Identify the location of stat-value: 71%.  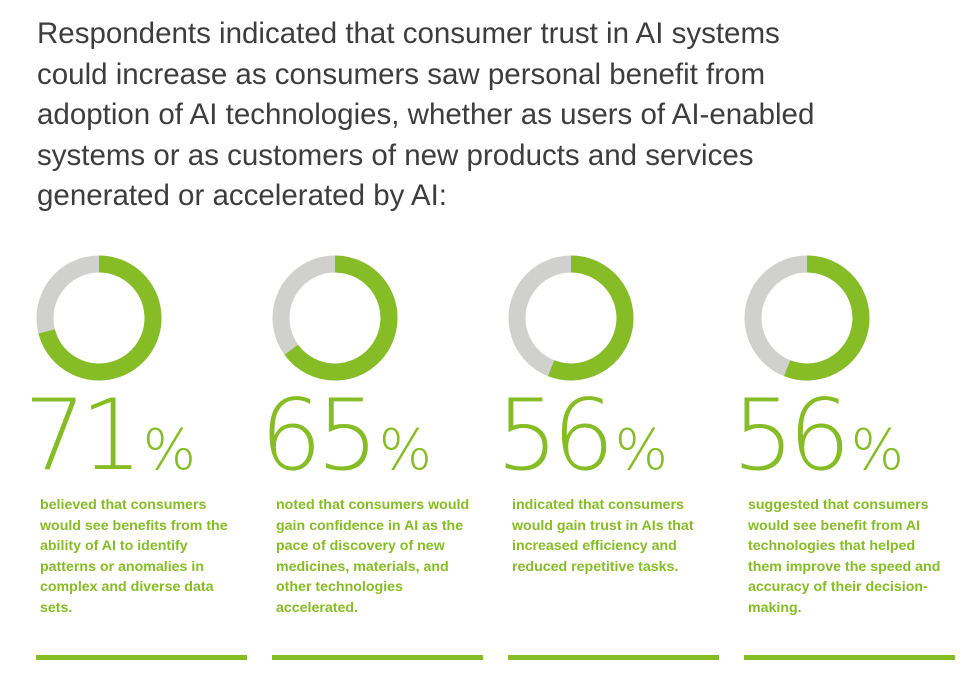
(110, 436).